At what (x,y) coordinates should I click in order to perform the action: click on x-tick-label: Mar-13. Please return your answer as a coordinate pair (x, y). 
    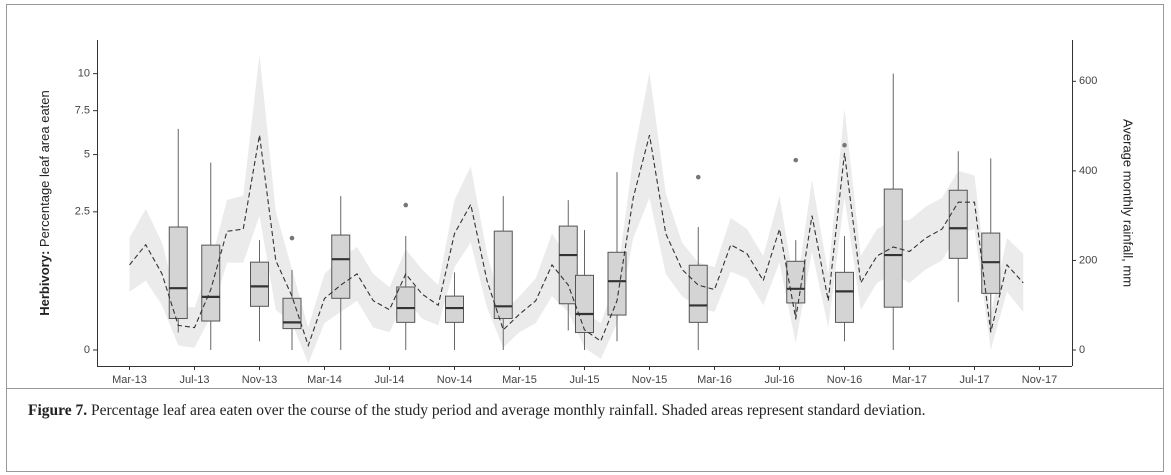
    Looking at the image, I should click on (129, 380).